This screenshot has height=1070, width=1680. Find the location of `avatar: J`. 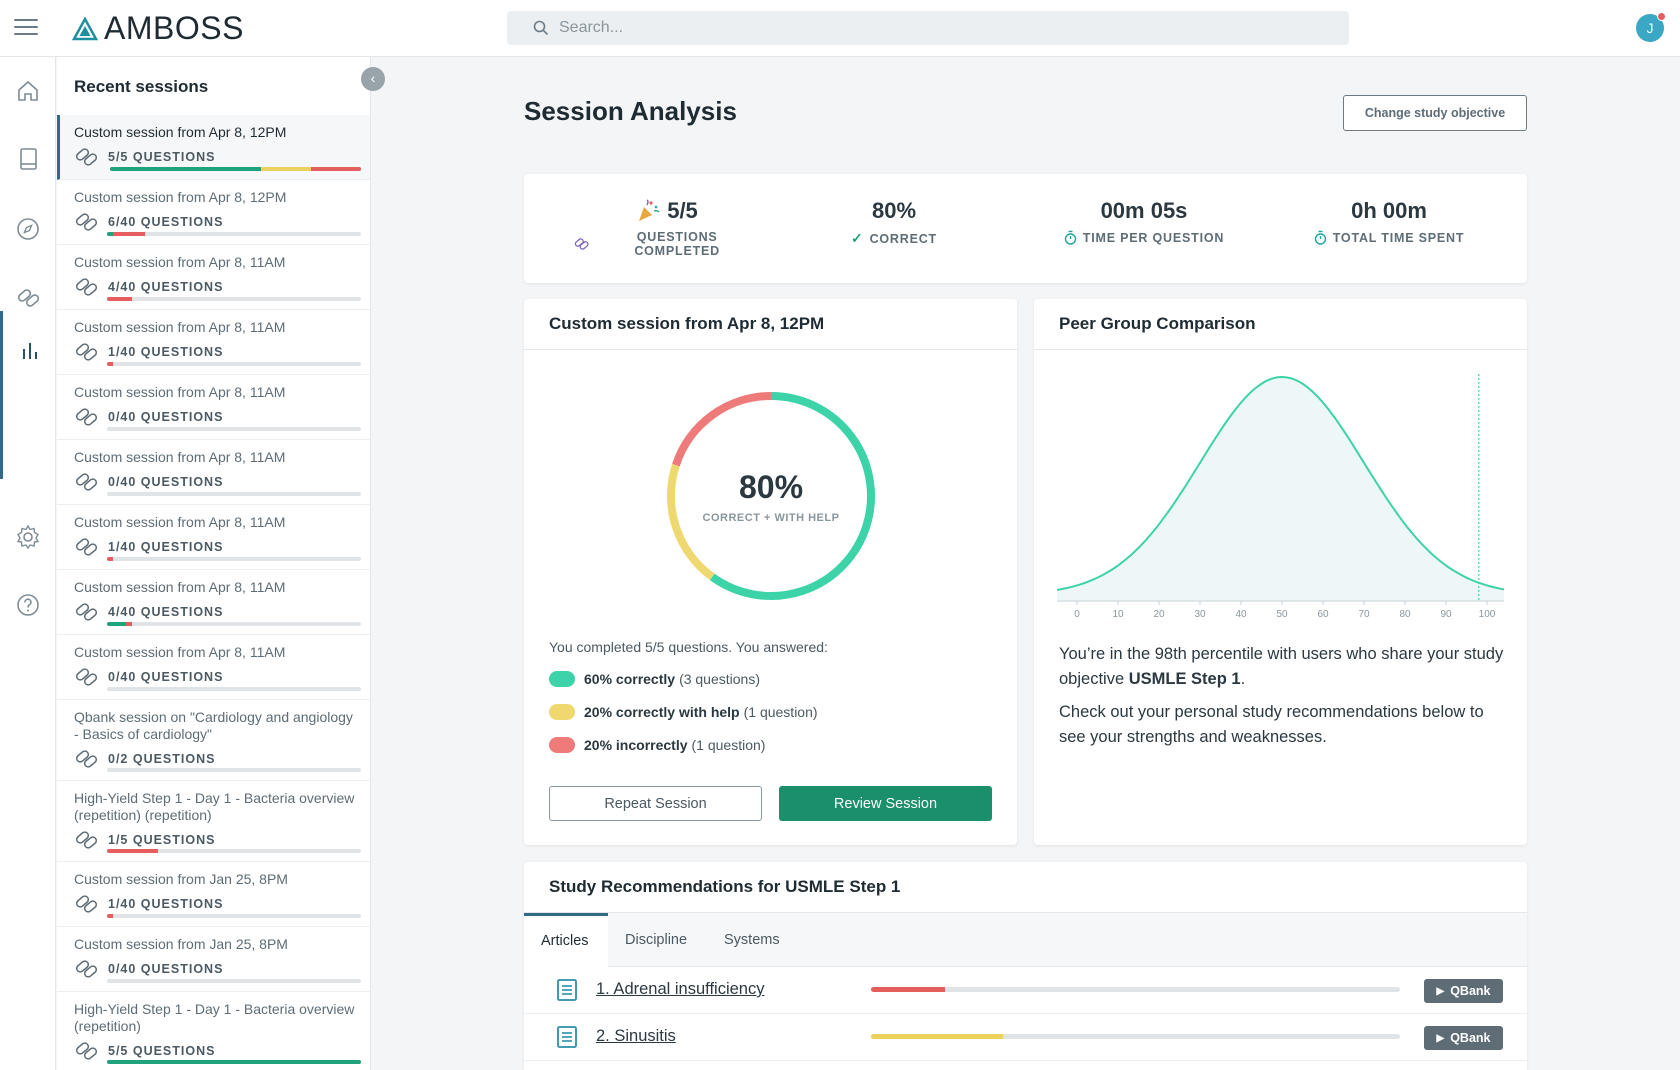

avatar: J is located at coordinates (1651, 27).